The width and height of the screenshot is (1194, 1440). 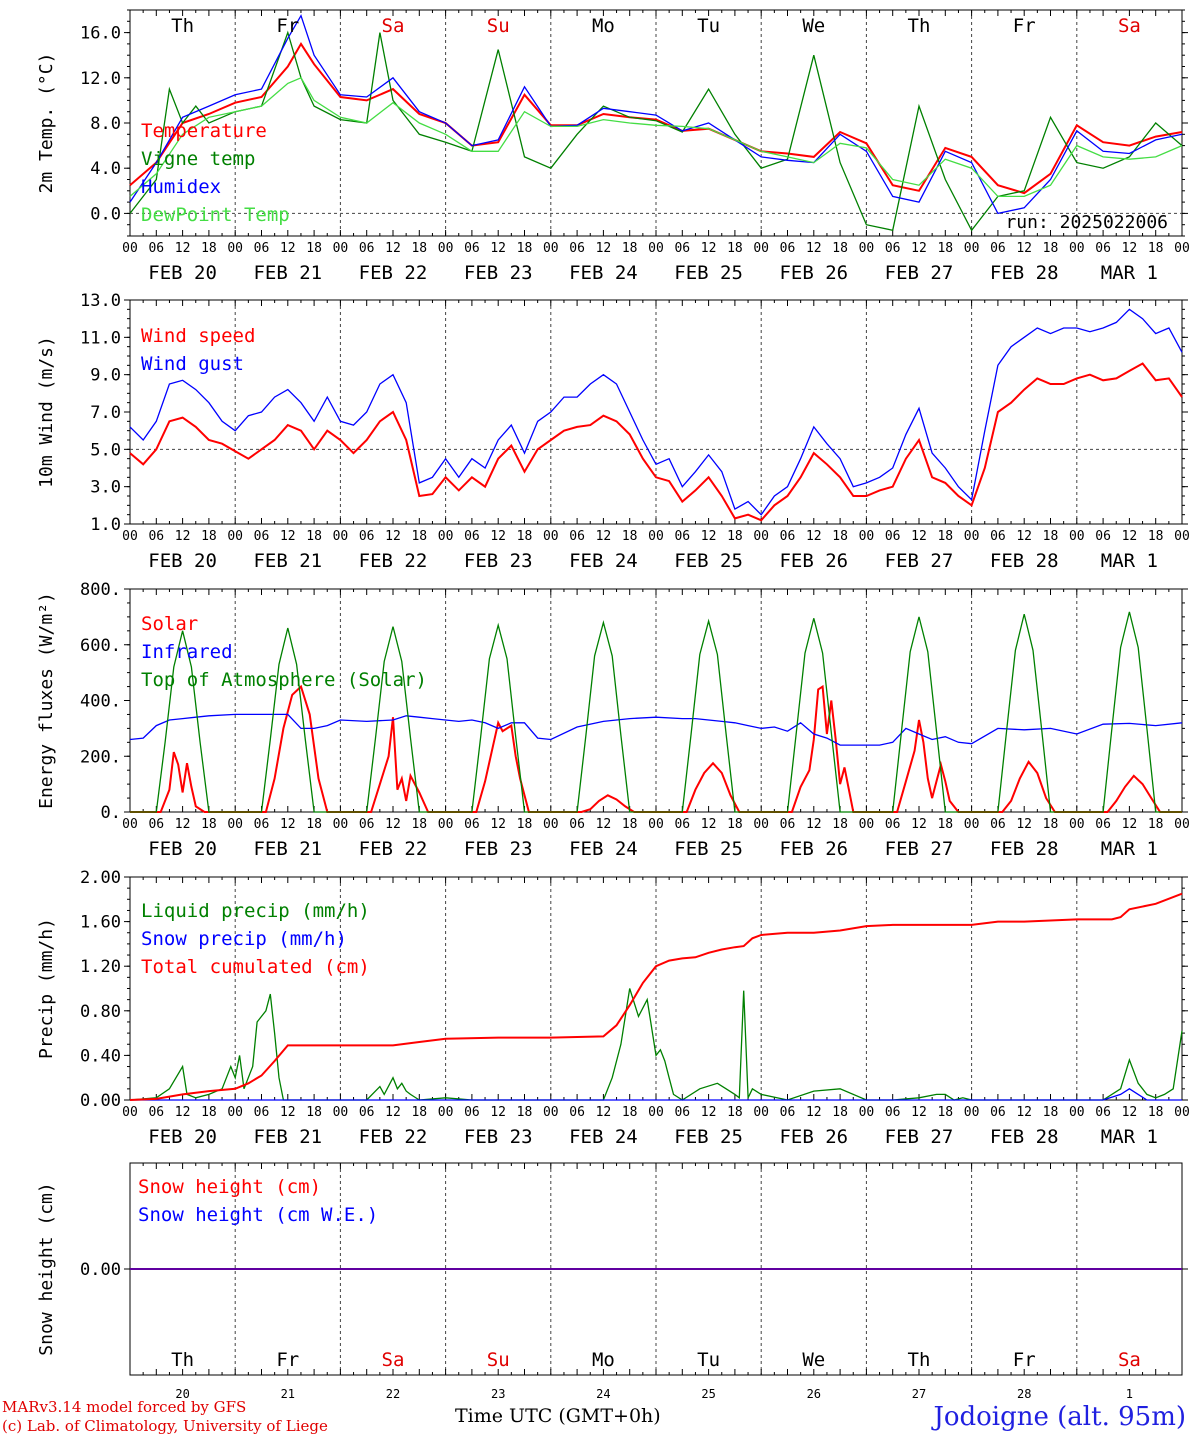 I want to click on y-axis-label: 2m Temp. (°C), so click(x=46, y=123).